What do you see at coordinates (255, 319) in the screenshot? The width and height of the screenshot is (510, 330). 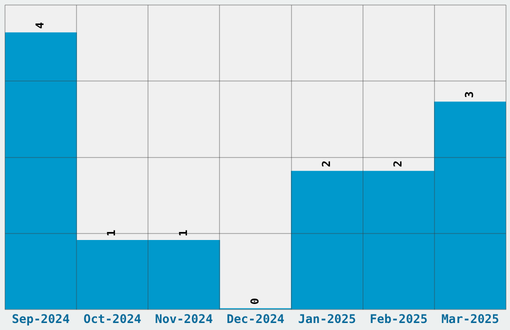 I see `x-tick-label: Dec-2024` at bounding box center [255, 319].